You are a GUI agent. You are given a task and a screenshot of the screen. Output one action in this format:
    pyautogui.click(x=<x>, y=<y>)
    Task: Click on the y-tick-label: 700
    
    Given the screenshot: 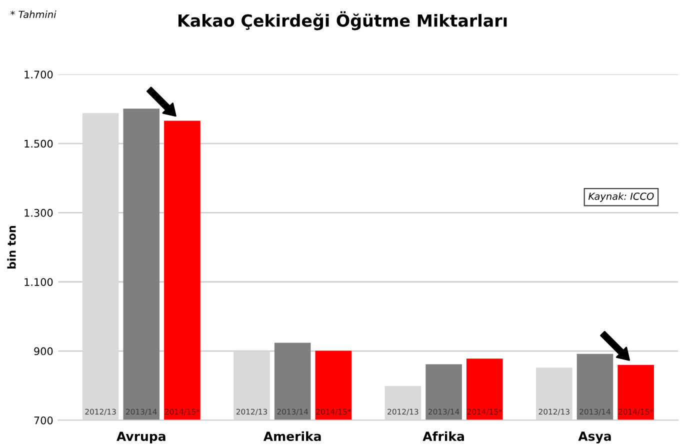 What is the action you would take?
    pyautogui.click(x=43, y=420)
    